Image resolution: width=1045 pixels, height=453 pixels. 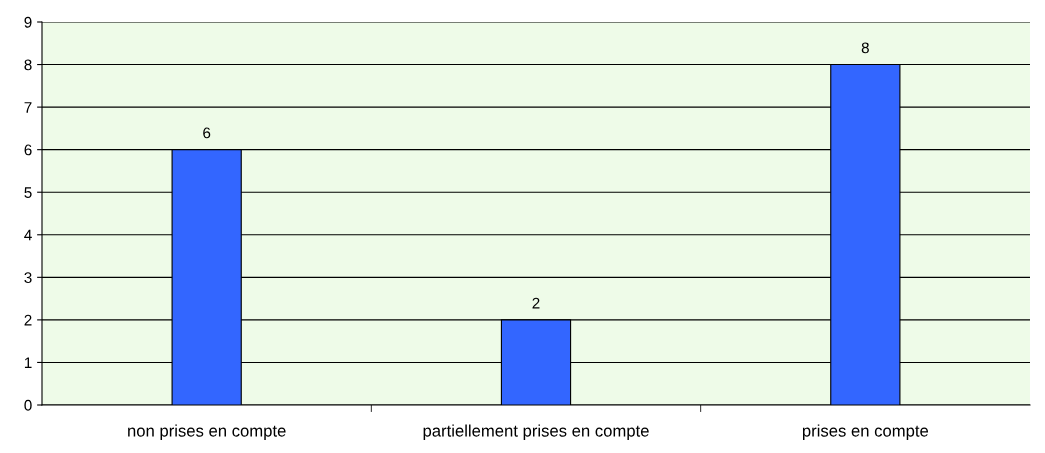 I want to click on y-tick-label: 8, so click(x=28, y=65).